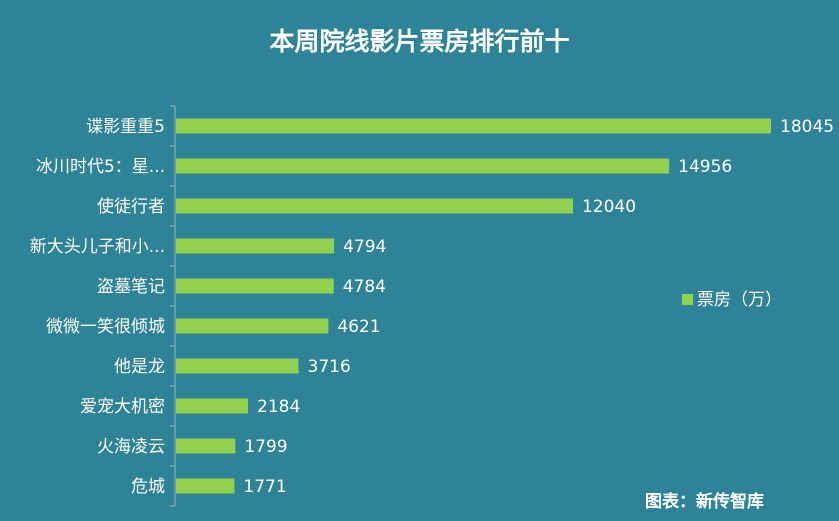  I want to click on category-label: 火海凌云, so click(131, 447).